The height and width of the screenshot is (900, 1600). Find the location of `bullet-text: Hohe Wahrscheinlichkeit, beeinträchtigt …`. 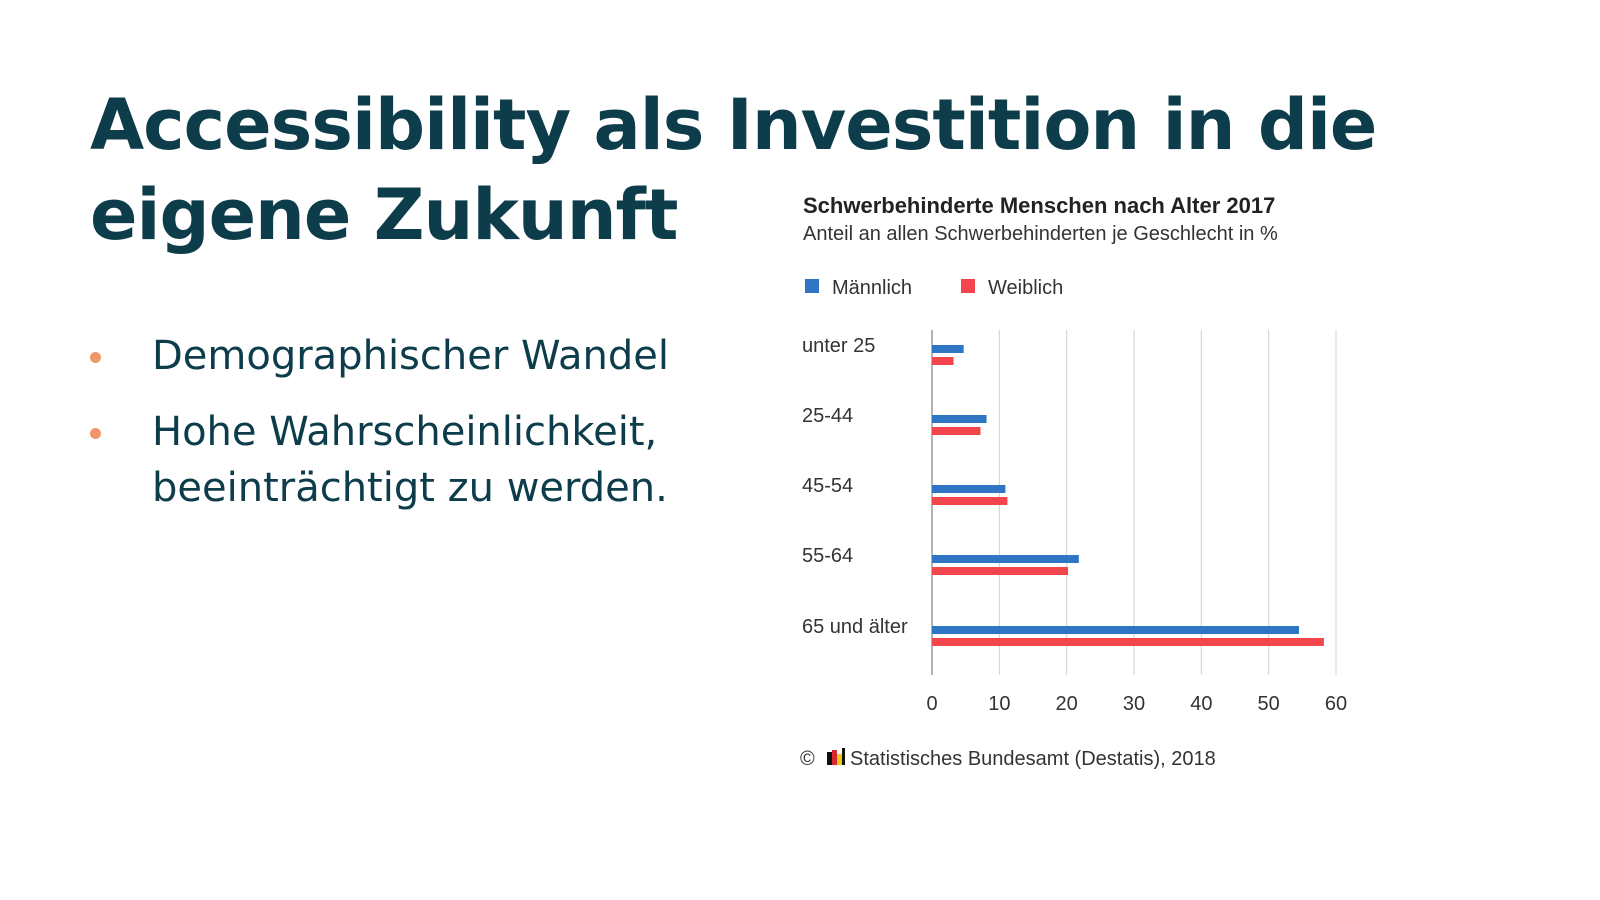

bullet-text: Hohe Wahrscheinlichkeit, beeinträchtigt … is located at coordinates (410, 460).